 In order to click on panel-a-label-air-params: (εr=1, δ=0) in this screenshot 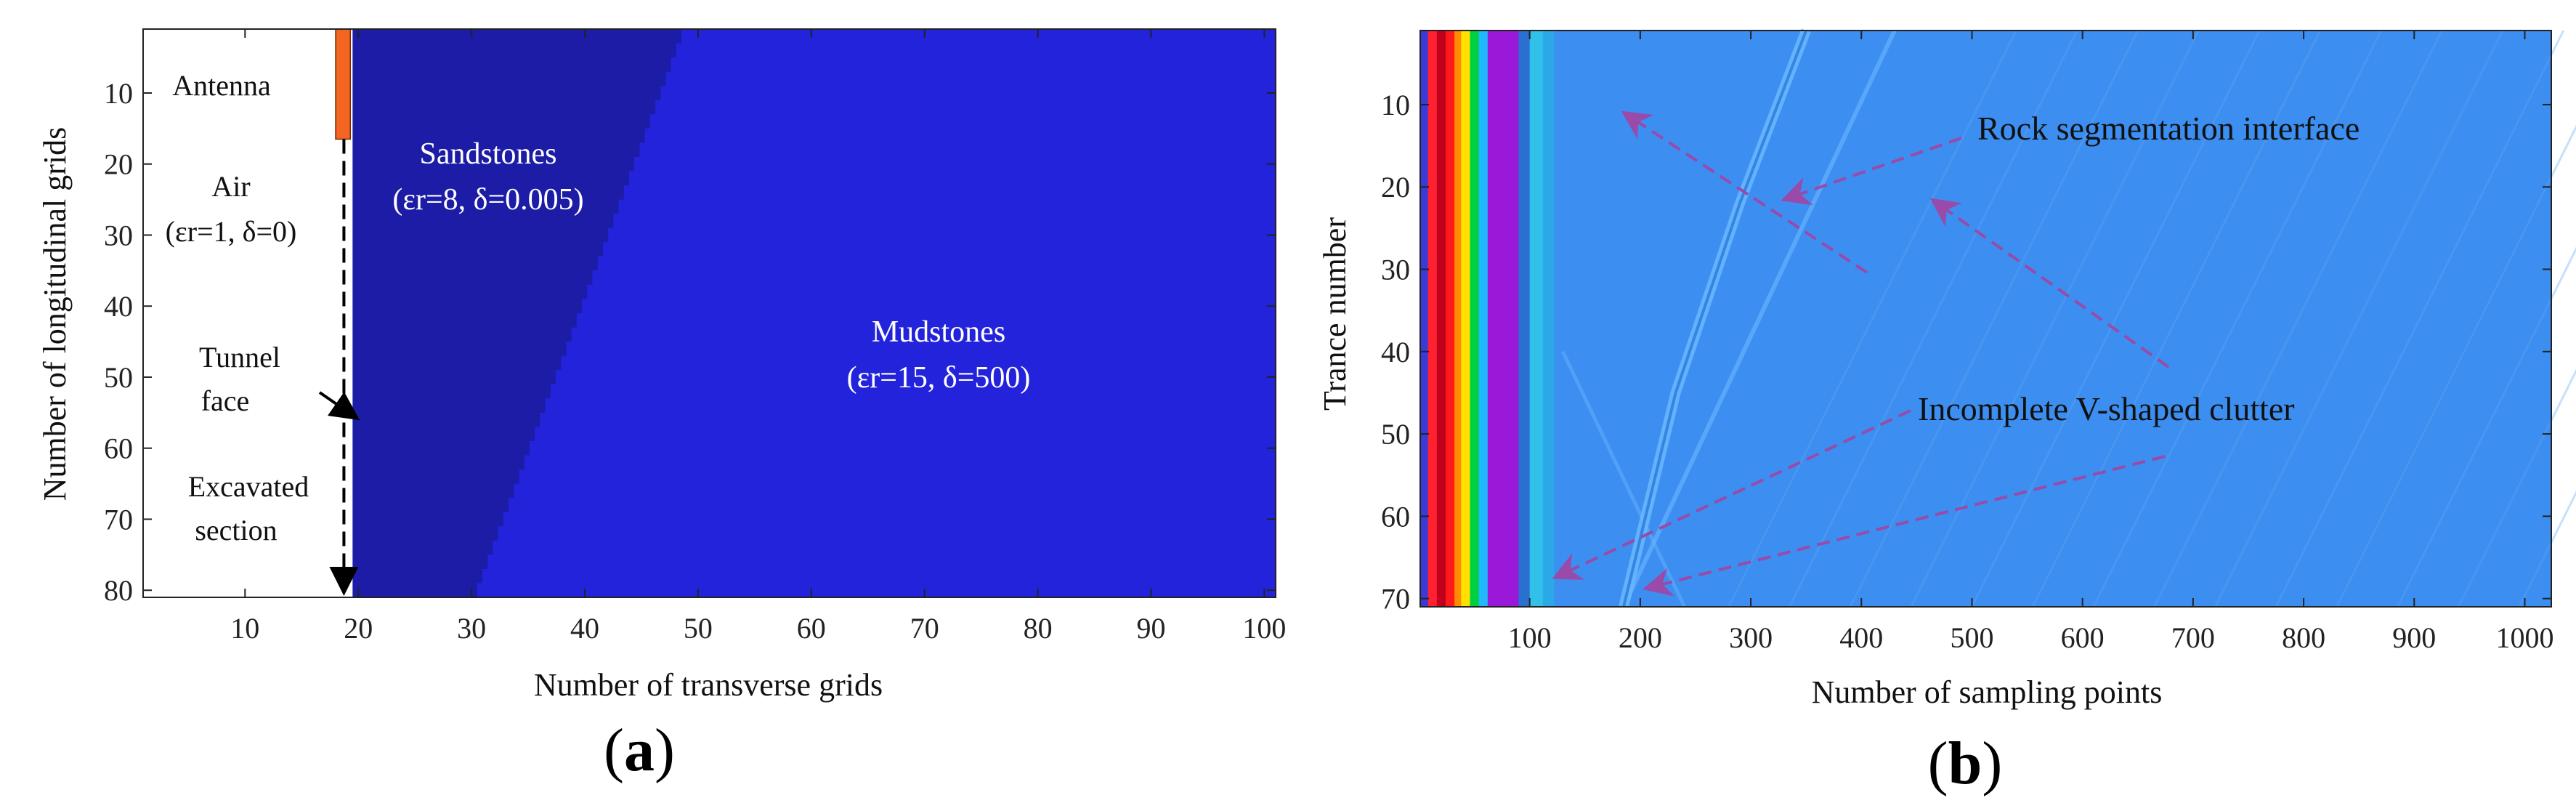, I will do `click(231, 231)`.